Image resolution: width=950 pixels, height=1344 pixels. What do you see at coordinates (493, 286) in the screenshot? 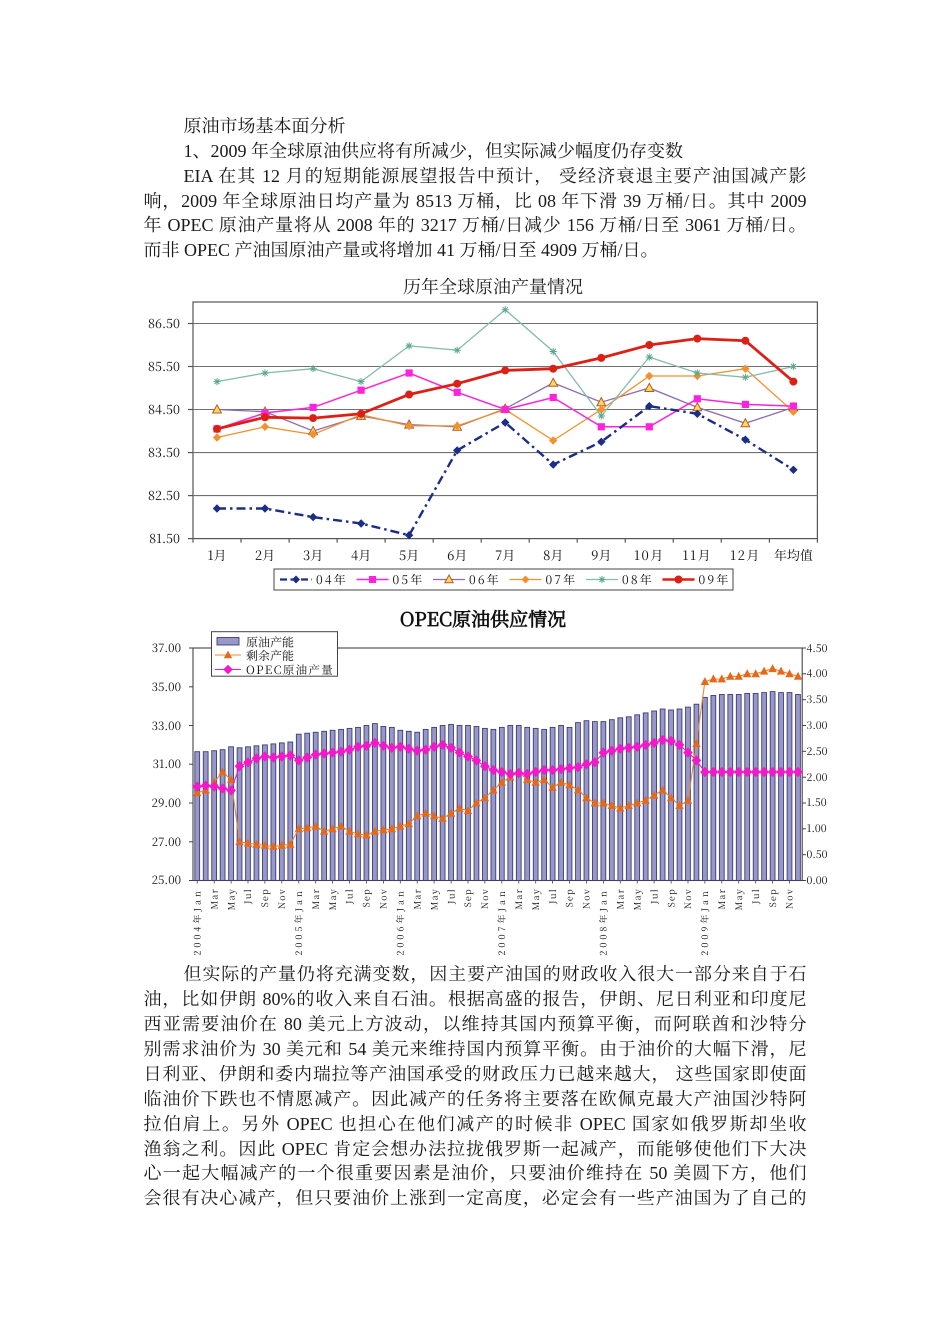
I see `svg-text: 历年全球原油产量情况` at bounding box center [493, 286].